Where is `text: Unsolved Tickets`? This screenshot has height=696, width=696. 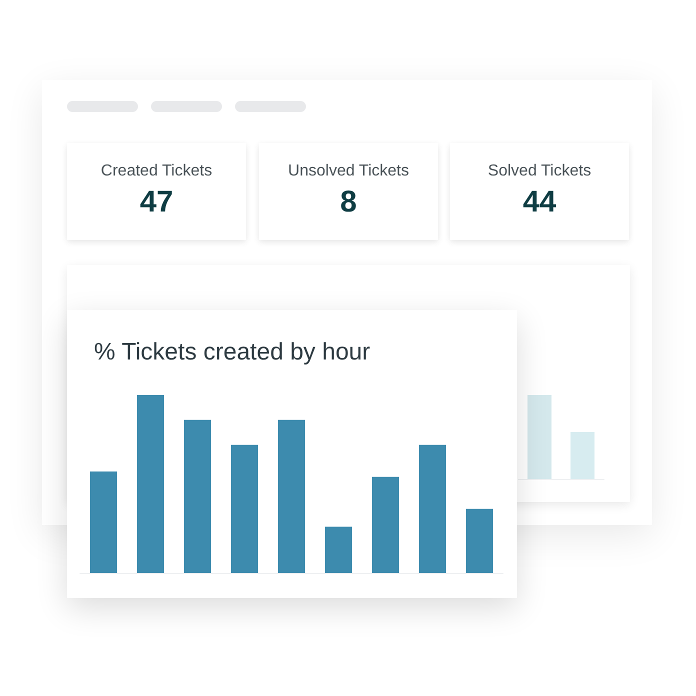
text: Unsolved Tickets is located at coordinates (348, 171).